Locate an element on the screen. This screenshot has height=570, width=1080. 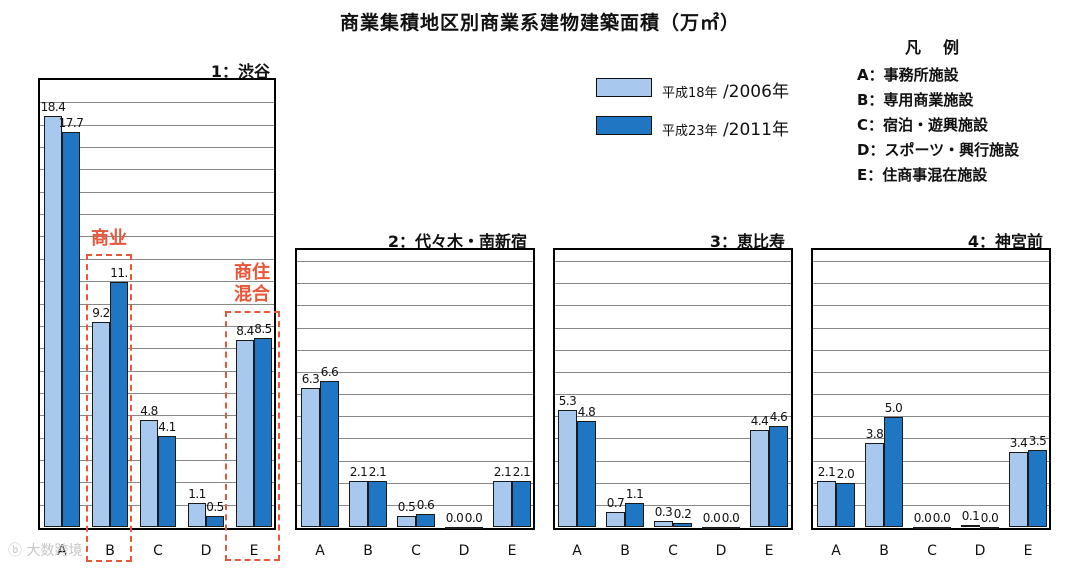
bar-yoyogi-e-series0 is located at coordinates (502, 504).